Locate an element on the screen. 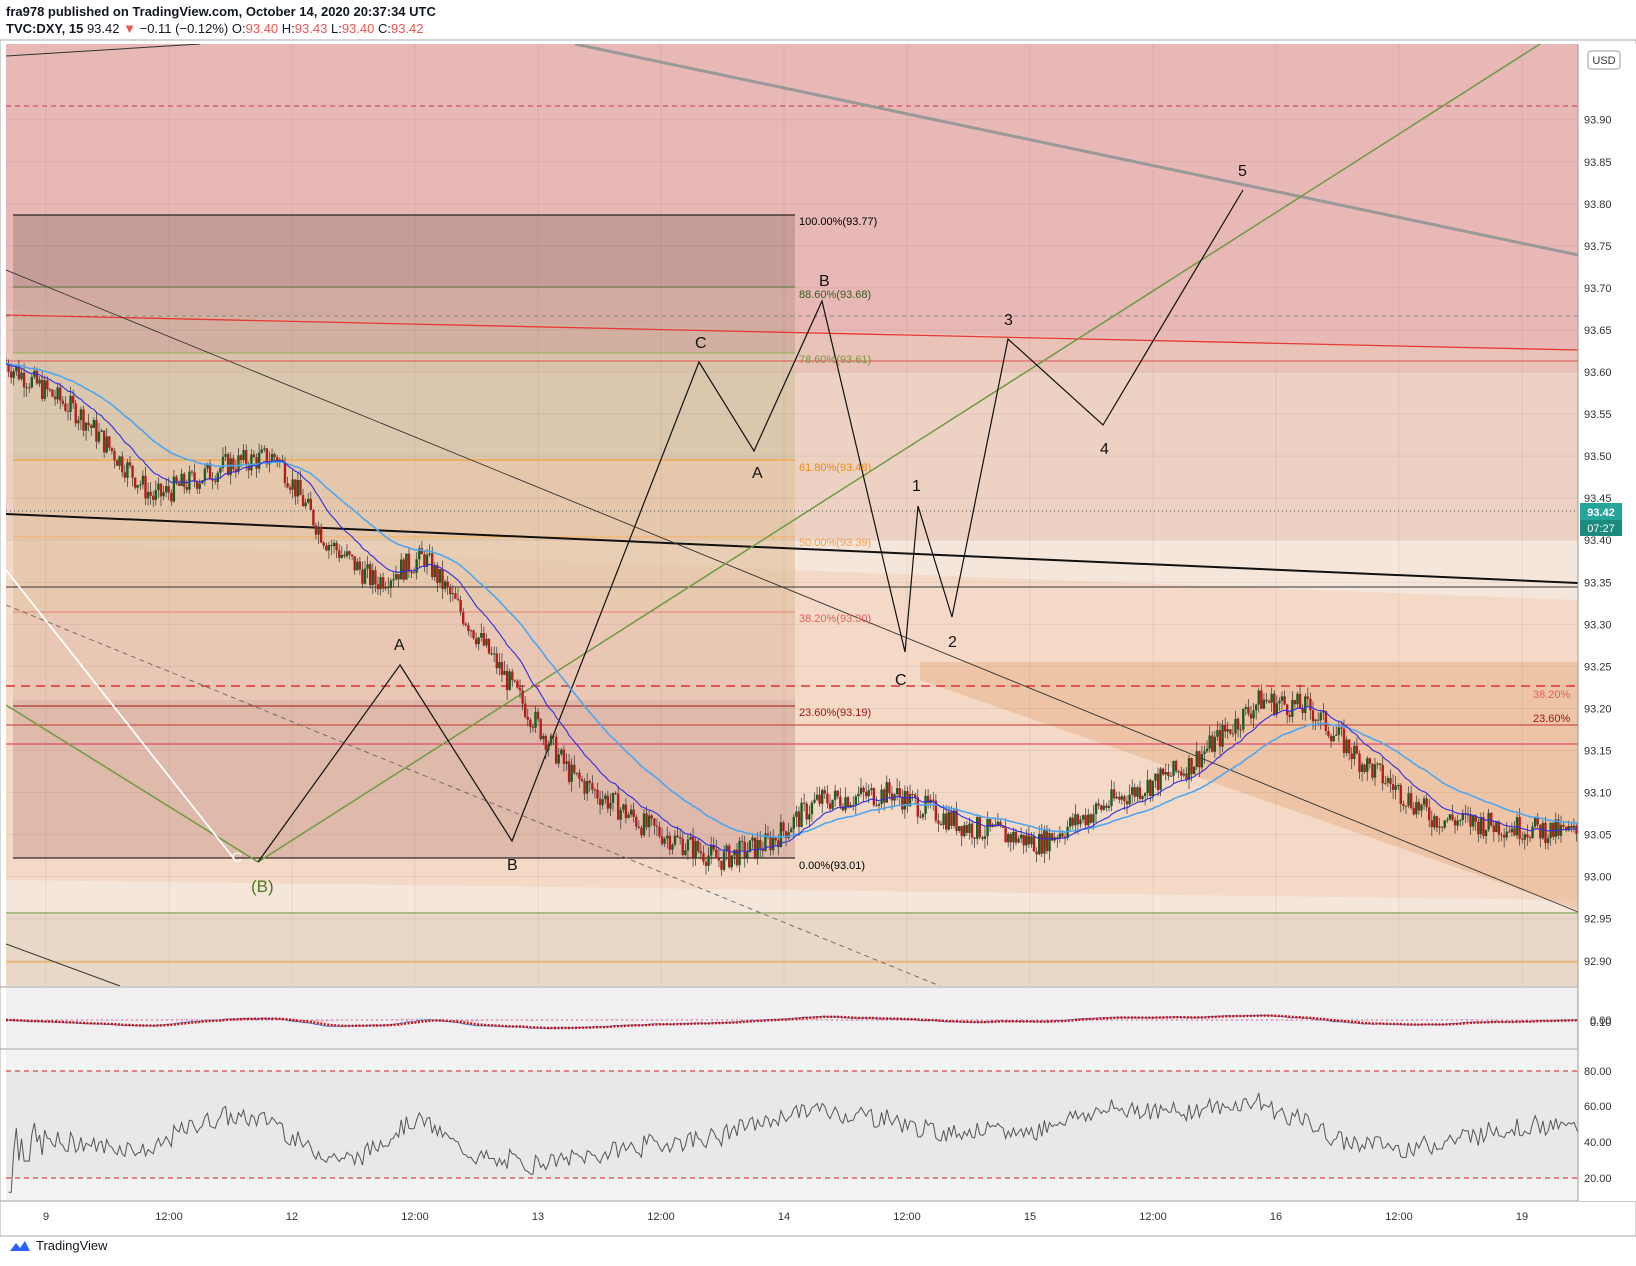 This screenshot has width=1636, height=1266. symbol-label: TVC:DXY, 15 is located at coordinates (45, 28).